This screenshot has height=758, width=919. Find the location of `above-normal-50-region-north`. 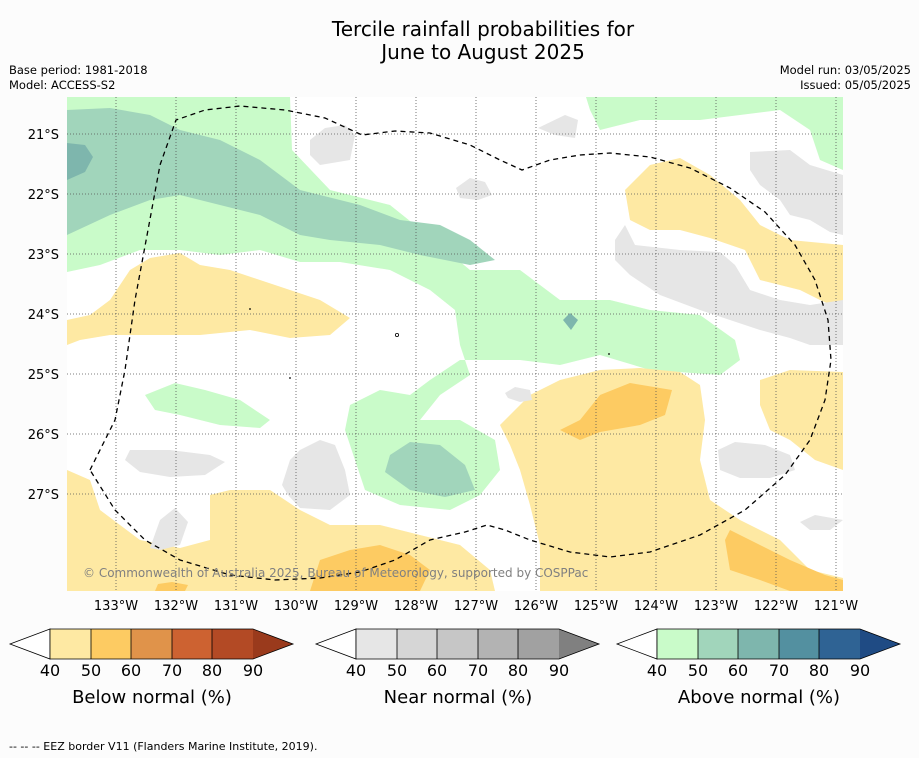

above-normal-50-region-north is located at coordinates (281, 186).